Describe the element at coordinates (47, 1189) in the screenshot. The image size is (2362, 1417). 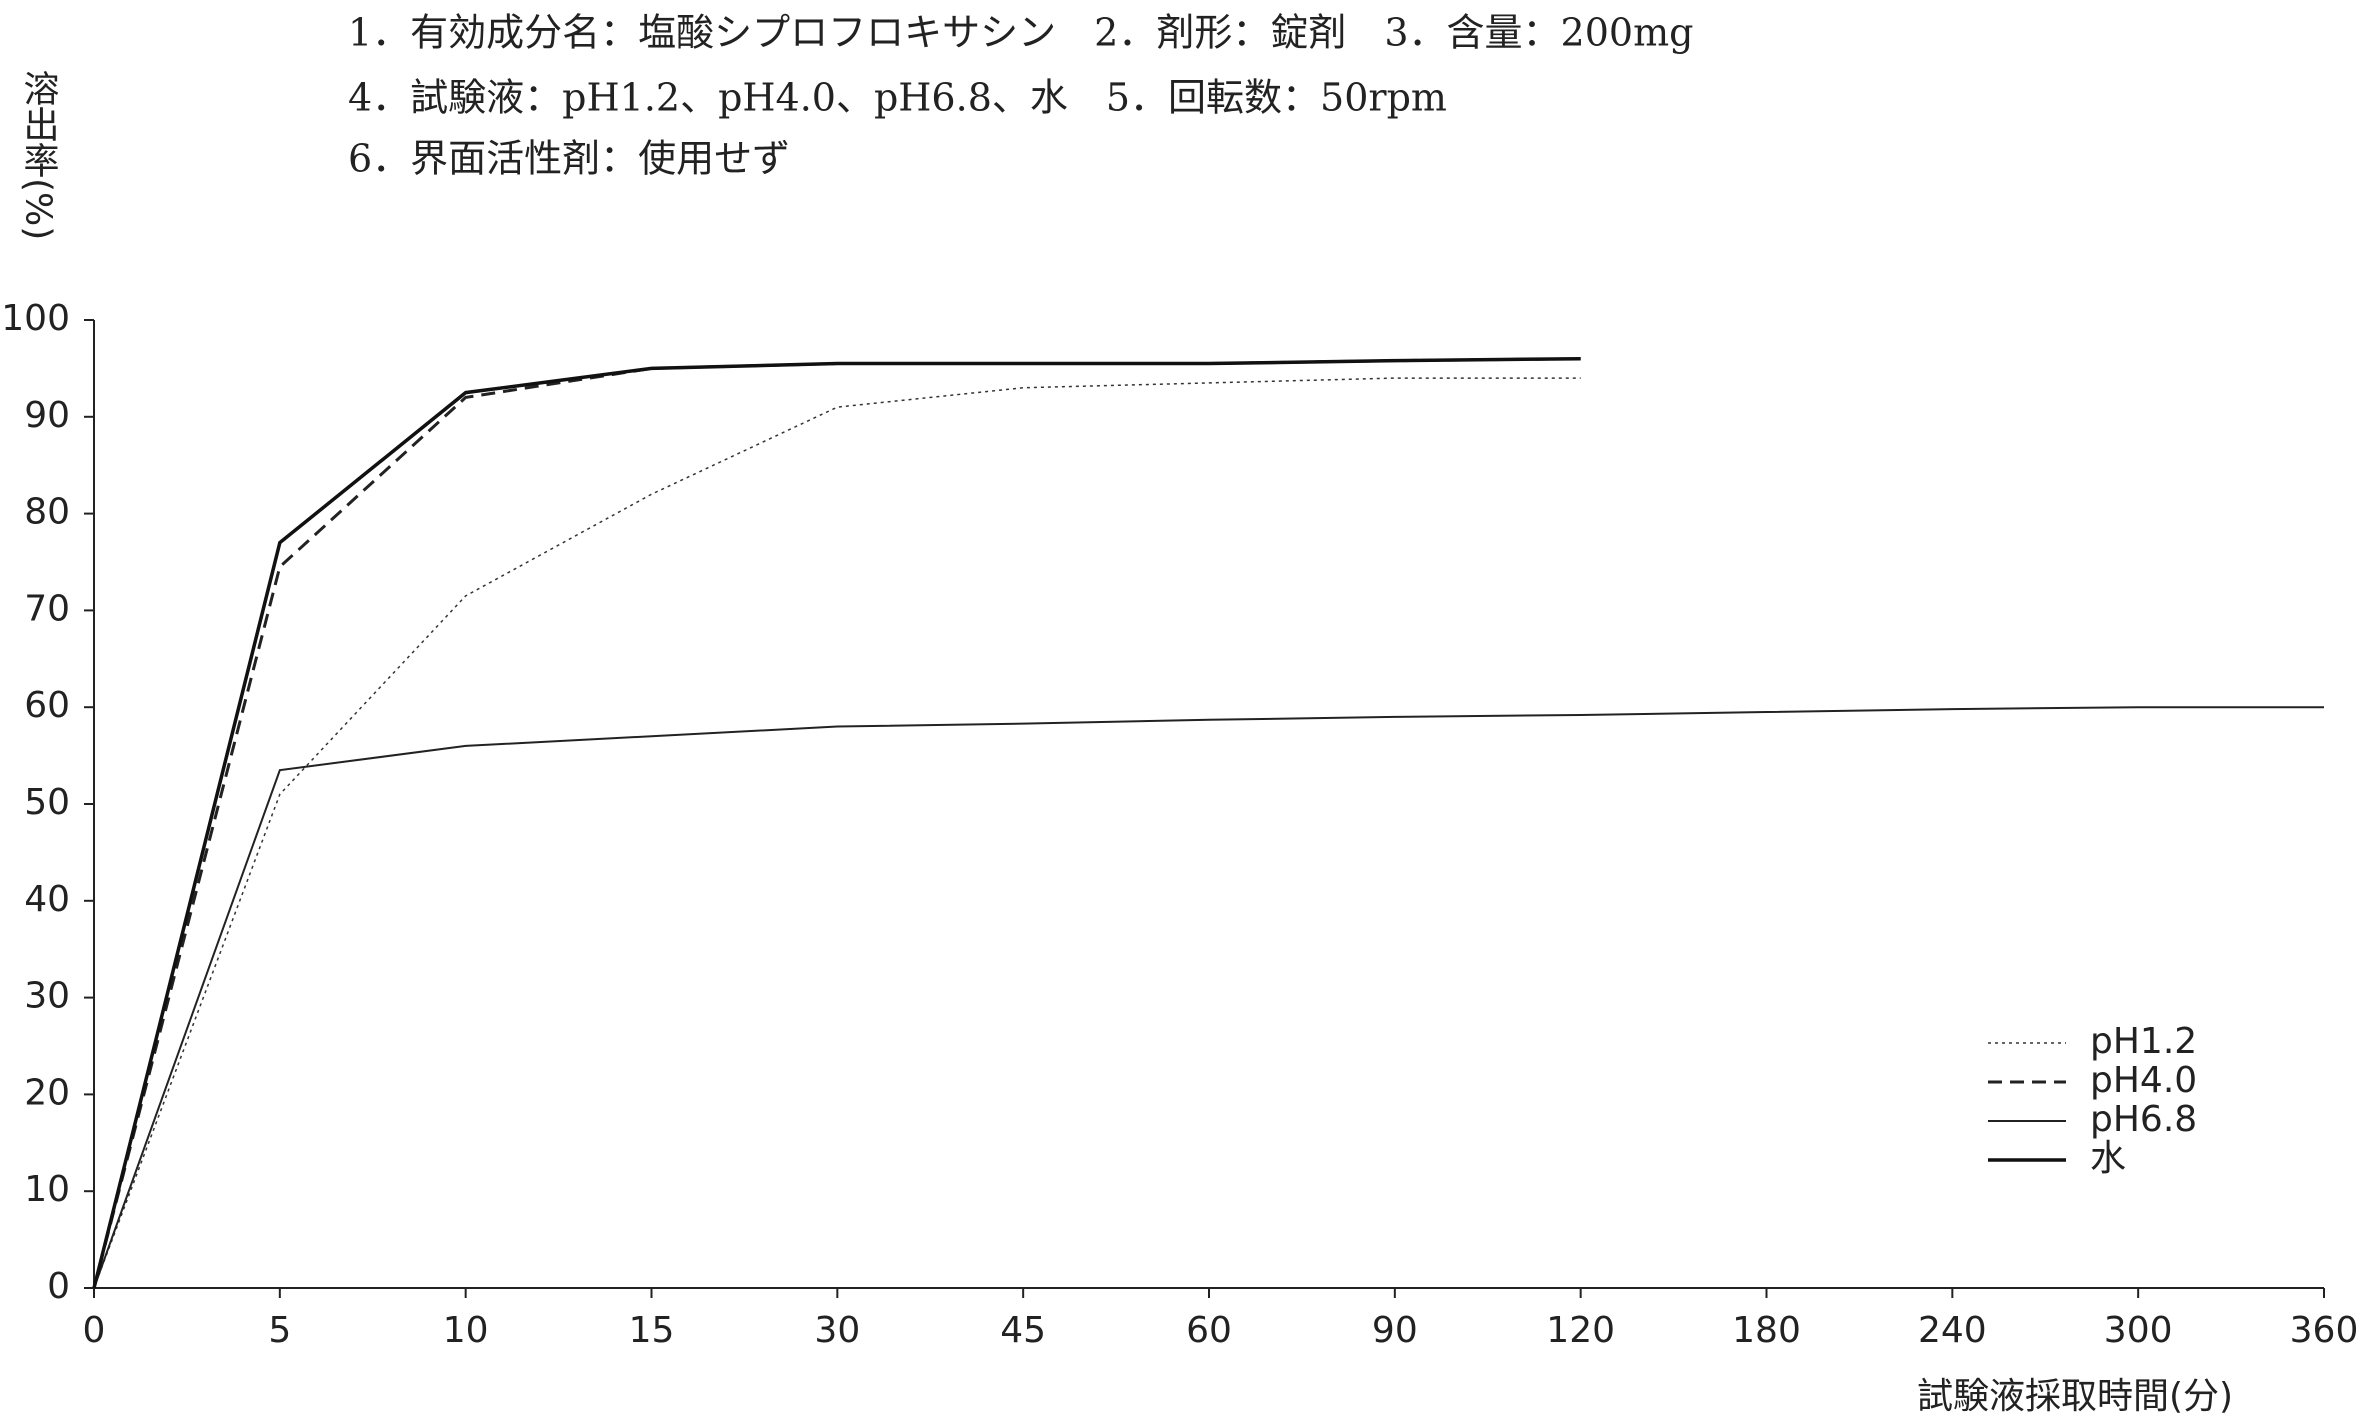
I see `y-tick-label: 10` at that location.